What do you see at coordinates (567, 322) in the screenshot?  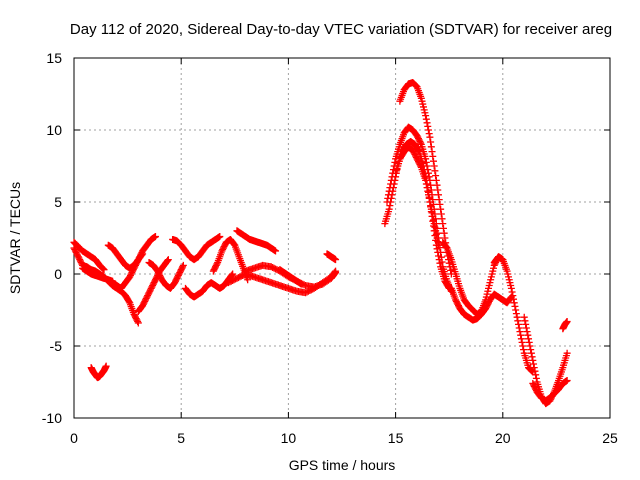 I see `data-point-track-z` at bounding box center [567, 322].